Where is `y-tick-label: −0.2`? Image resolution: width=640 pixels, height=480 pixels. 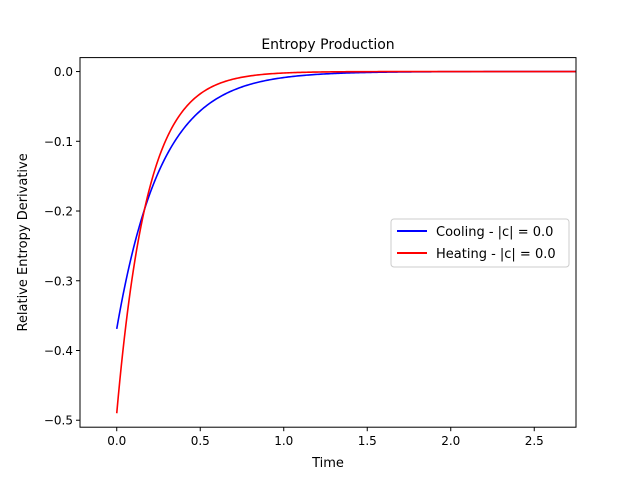
y-tick-label: −0.2 is located at coordinates (58, 212).